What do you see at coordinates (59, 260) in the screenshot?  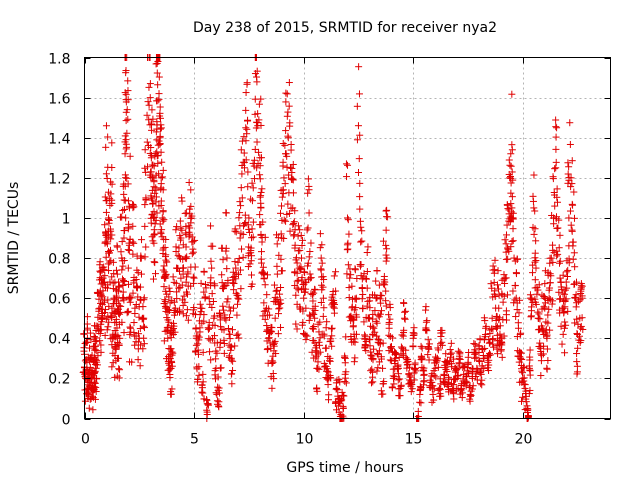 I see `y-tick-label: 0.8` at bounding box center [59, 260].